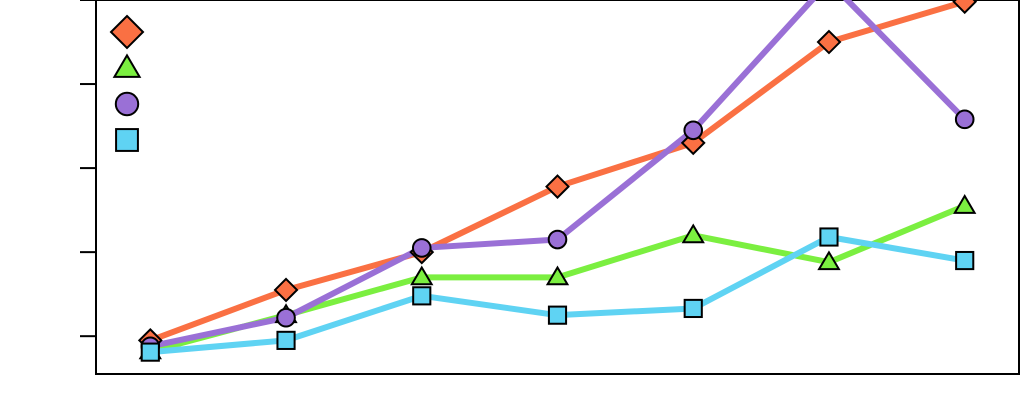 The image size is (1020, 413). What do you see at coordinates (127, 140) in the screenshot?
I see `legend-symbol-square` at bounding box center [127, 140].